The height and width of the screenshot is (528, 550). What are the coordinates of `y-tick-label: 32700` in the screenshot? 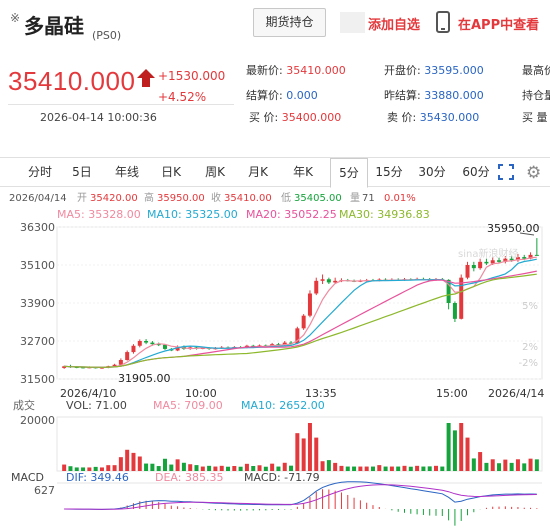 It's located at (37, 341).